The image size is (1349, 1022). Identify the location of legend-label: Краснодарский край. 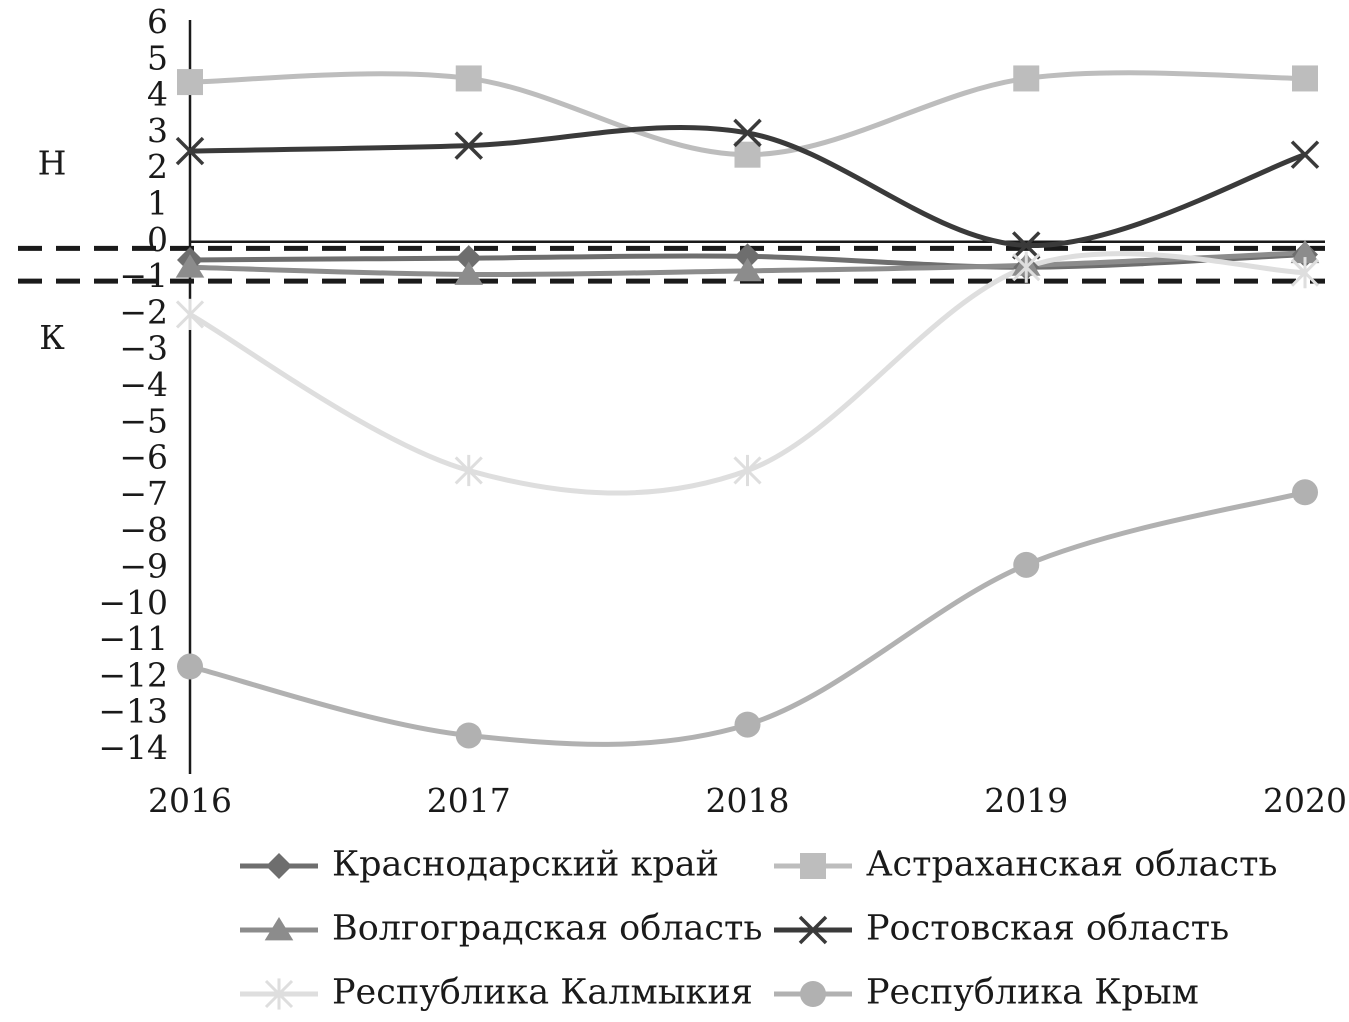
(525, 865).